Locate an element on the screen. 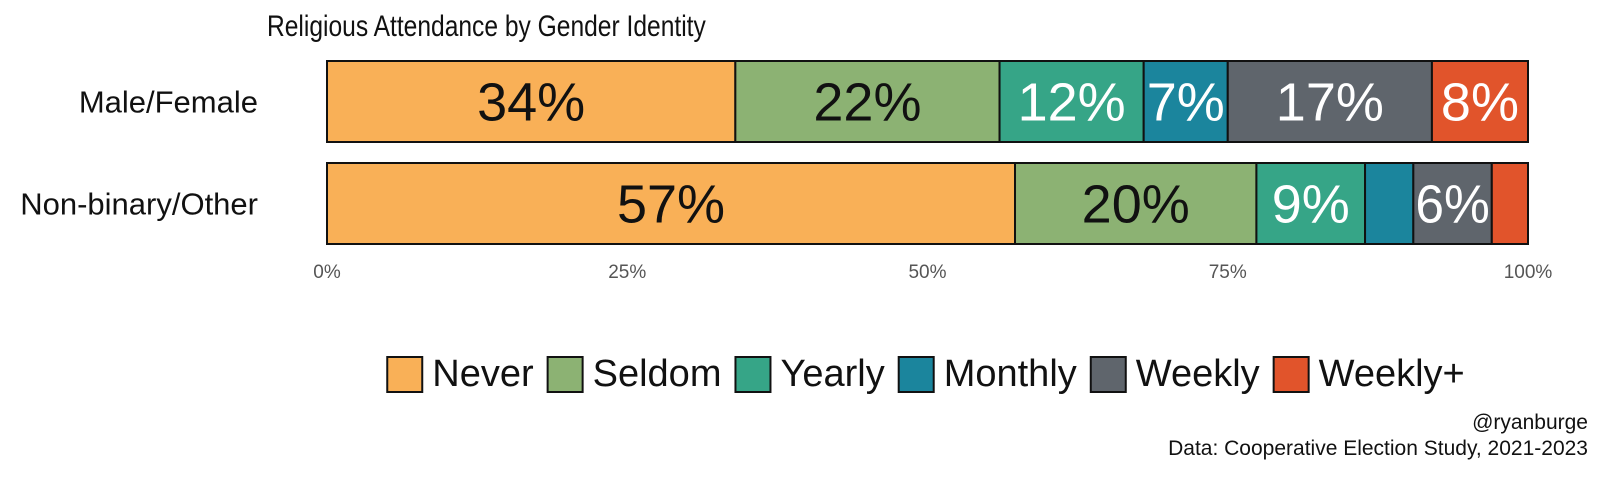  x-axis-ticks: 0% 25% 50% 75% 100% is located at coordinates (932, 272).